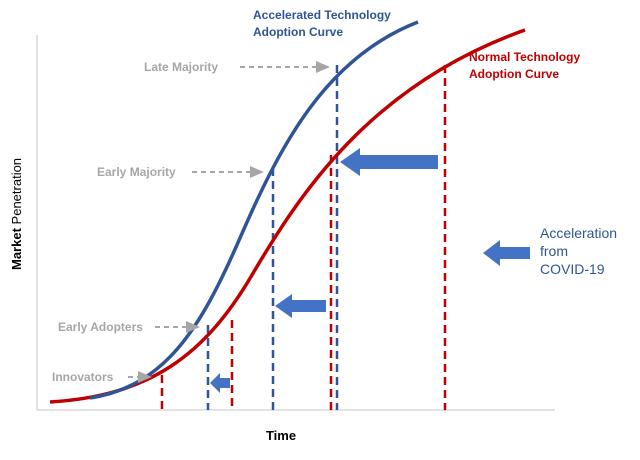 Image resolution: width=640 pixels, height=460 pixels. Describe the element at coordinates (322, 23) in the screenshot. I see `accelerated-label: Accelerated Technology Adoption Curve` at that location.